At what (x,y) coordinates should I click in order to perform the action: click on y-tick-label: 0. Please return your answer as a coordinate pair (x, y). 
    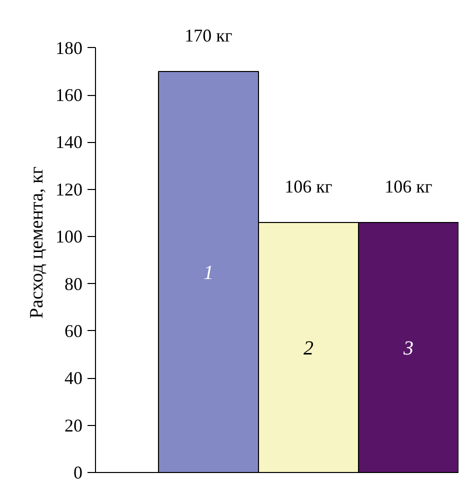
    Looking at the image, I should click on (78, 470).